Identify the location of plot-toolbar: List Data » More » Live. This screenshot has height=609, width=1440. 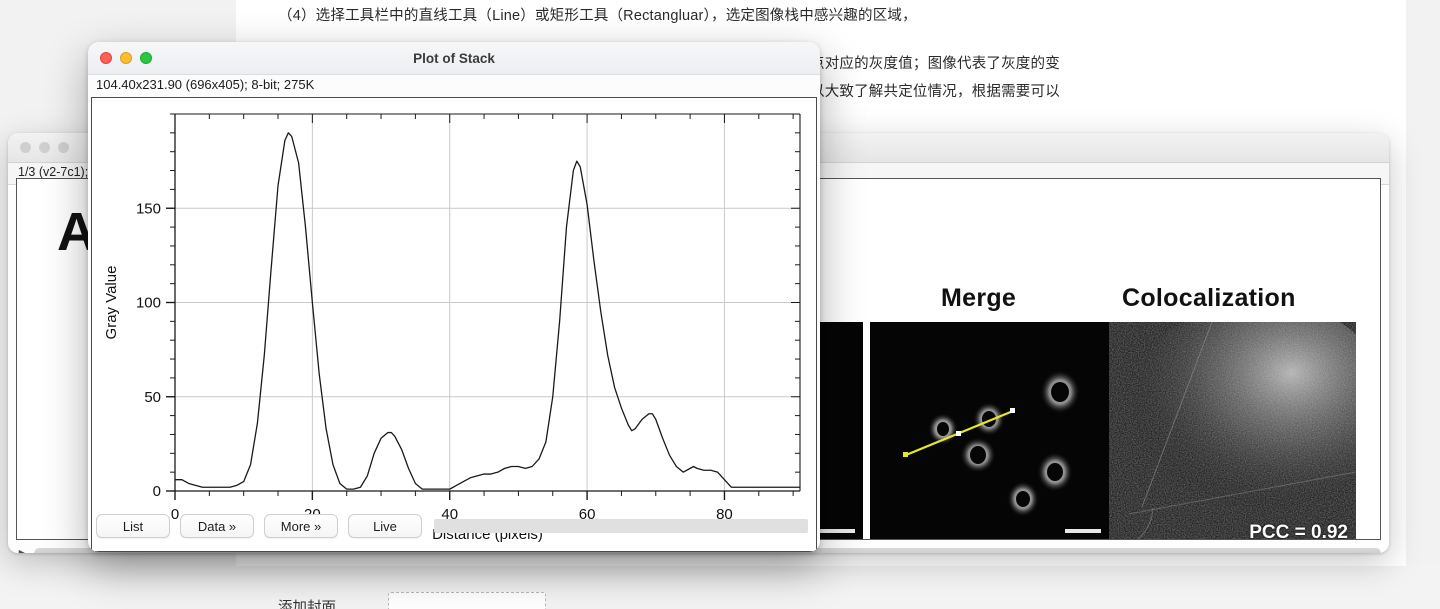
(454, 526).